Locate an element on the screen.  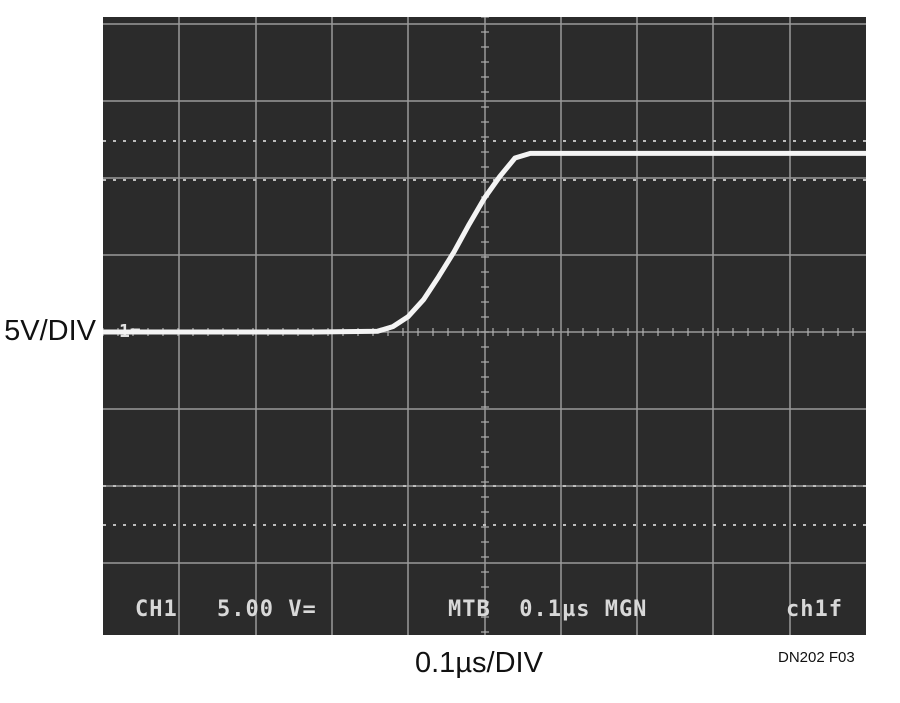
time-per-div-label: 0.1µs/DIV is located at coordinates (479, 663).